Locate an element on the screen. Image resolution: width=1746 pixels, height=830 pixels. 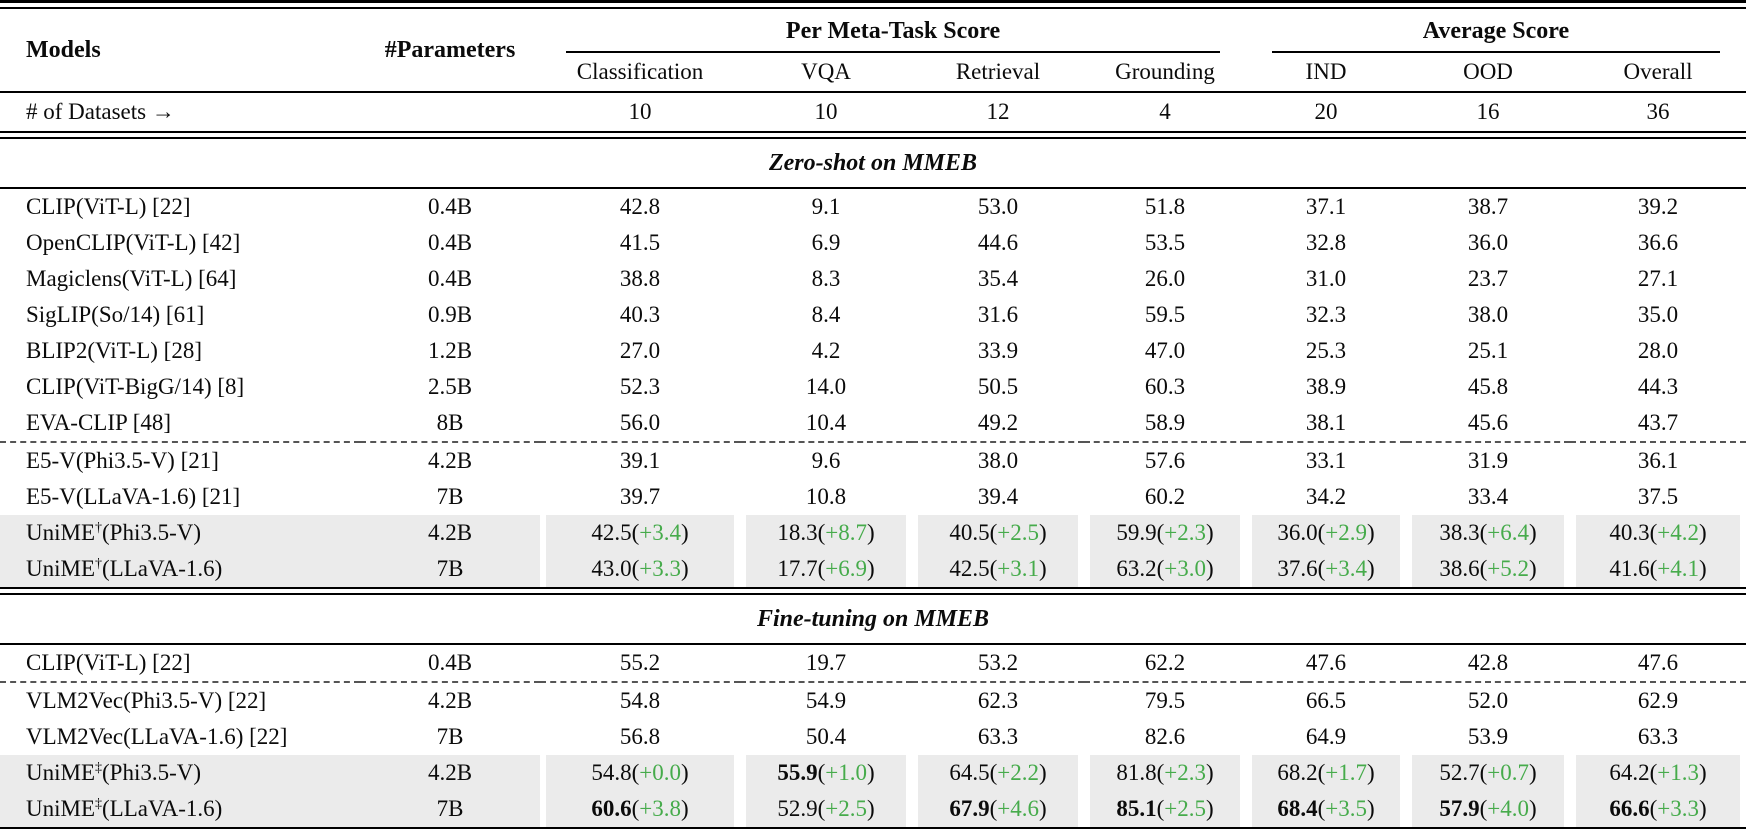
value-cell: 37.1 is located at coordinates (1326, 206).